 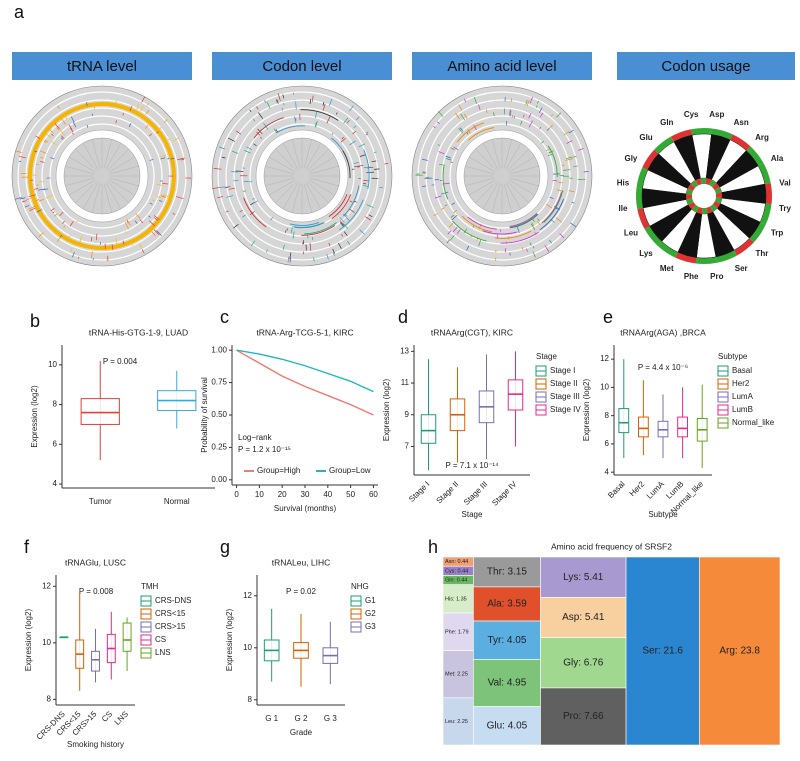 I want to click on tile, so click(x=507, y=604).